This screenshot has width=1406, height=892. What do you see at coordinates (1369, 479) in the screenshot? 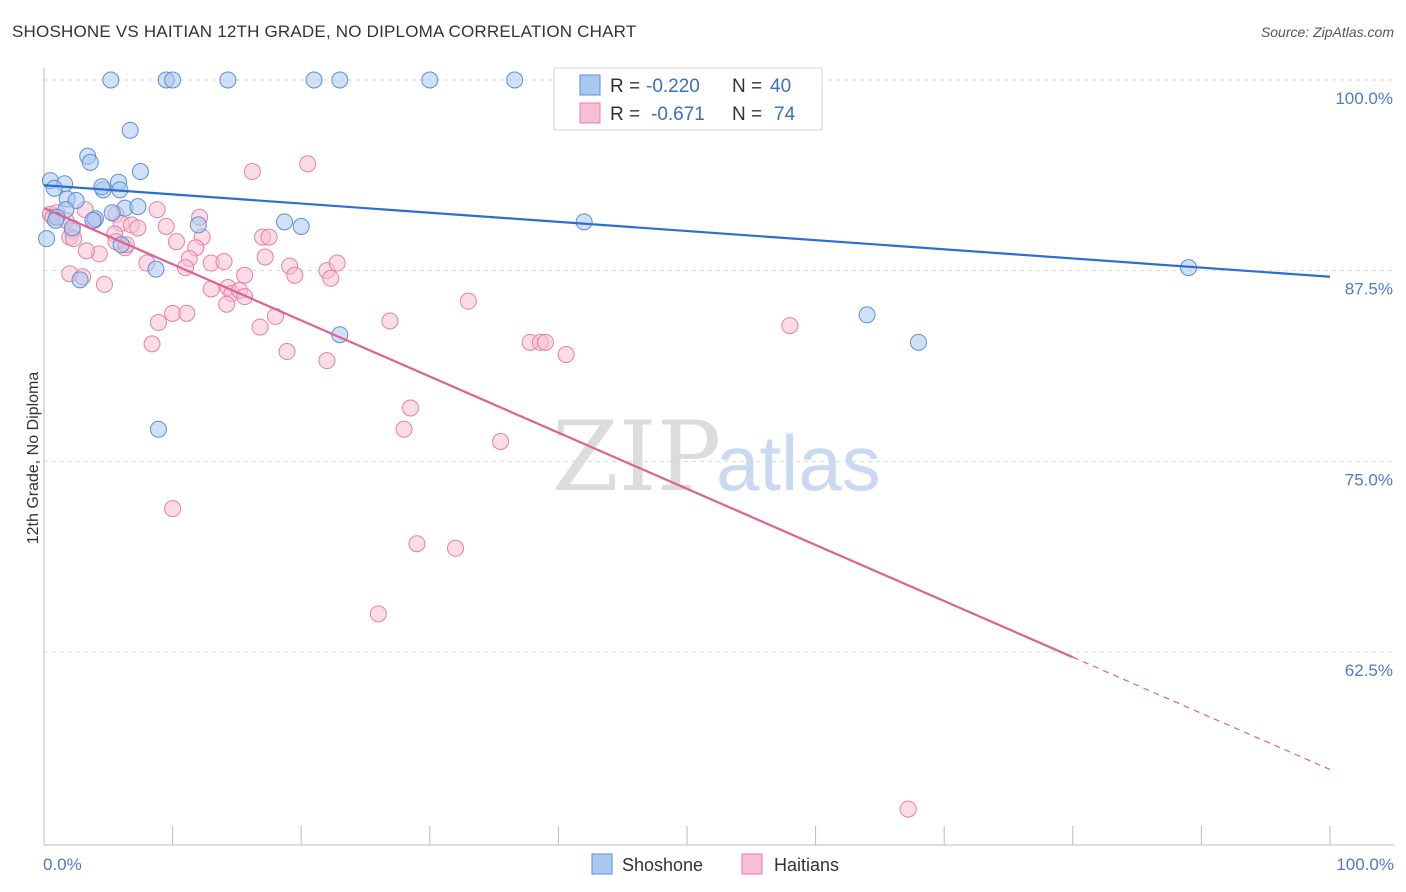
I see `y-tick-label: 75.0%` at bounding box center [1369, 479].